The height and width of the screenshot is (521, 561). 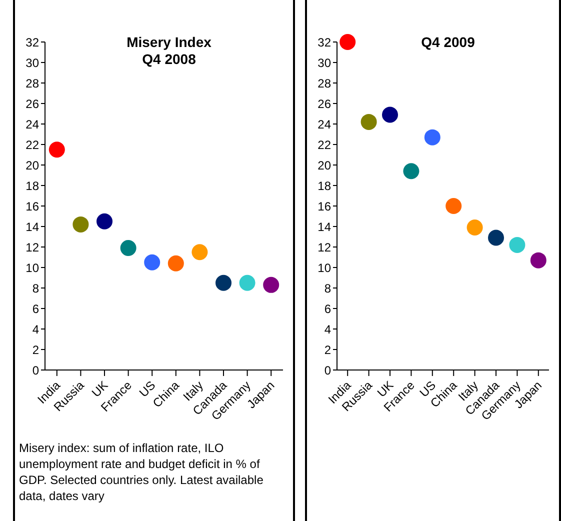 What do you see at coordinates (169, 51) in the screenshot?
I see `chart-title: Misery Index Q4 2008` at bounding box center [169, 51].